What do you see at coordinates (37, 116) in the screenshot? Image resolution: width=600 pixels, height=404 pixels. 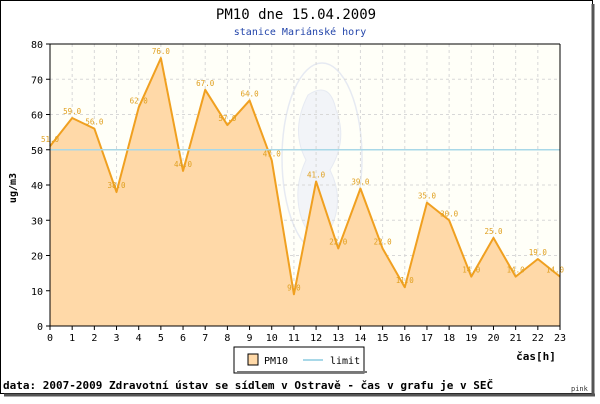 I see `y-tick-label: 60` at bounding box center [37, 116].